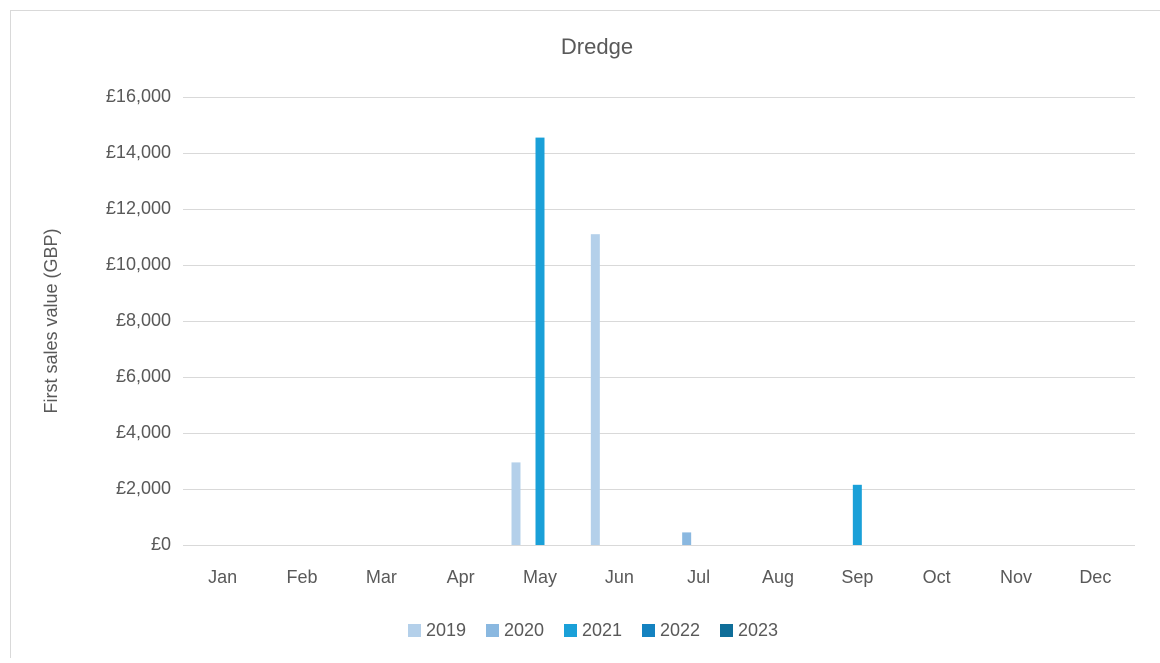  I want to click on legend-label: 2020, so click(524, 630).